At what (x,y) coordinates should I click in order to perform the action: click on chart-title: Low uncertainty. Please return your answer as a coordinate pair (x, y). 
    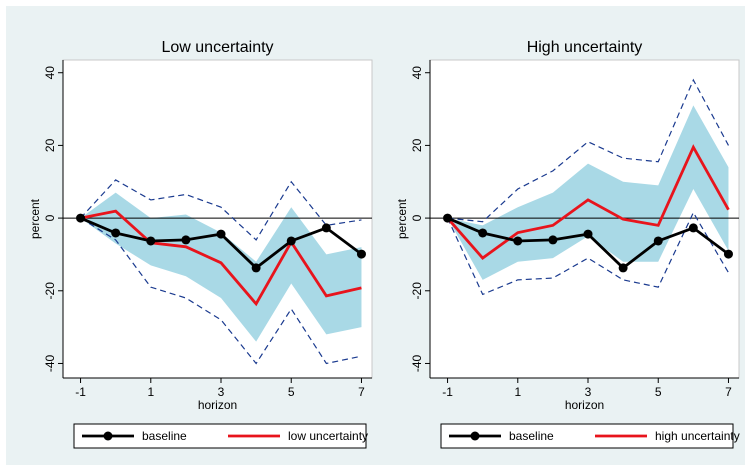
    Looking at the image, I should click on (217, 47).